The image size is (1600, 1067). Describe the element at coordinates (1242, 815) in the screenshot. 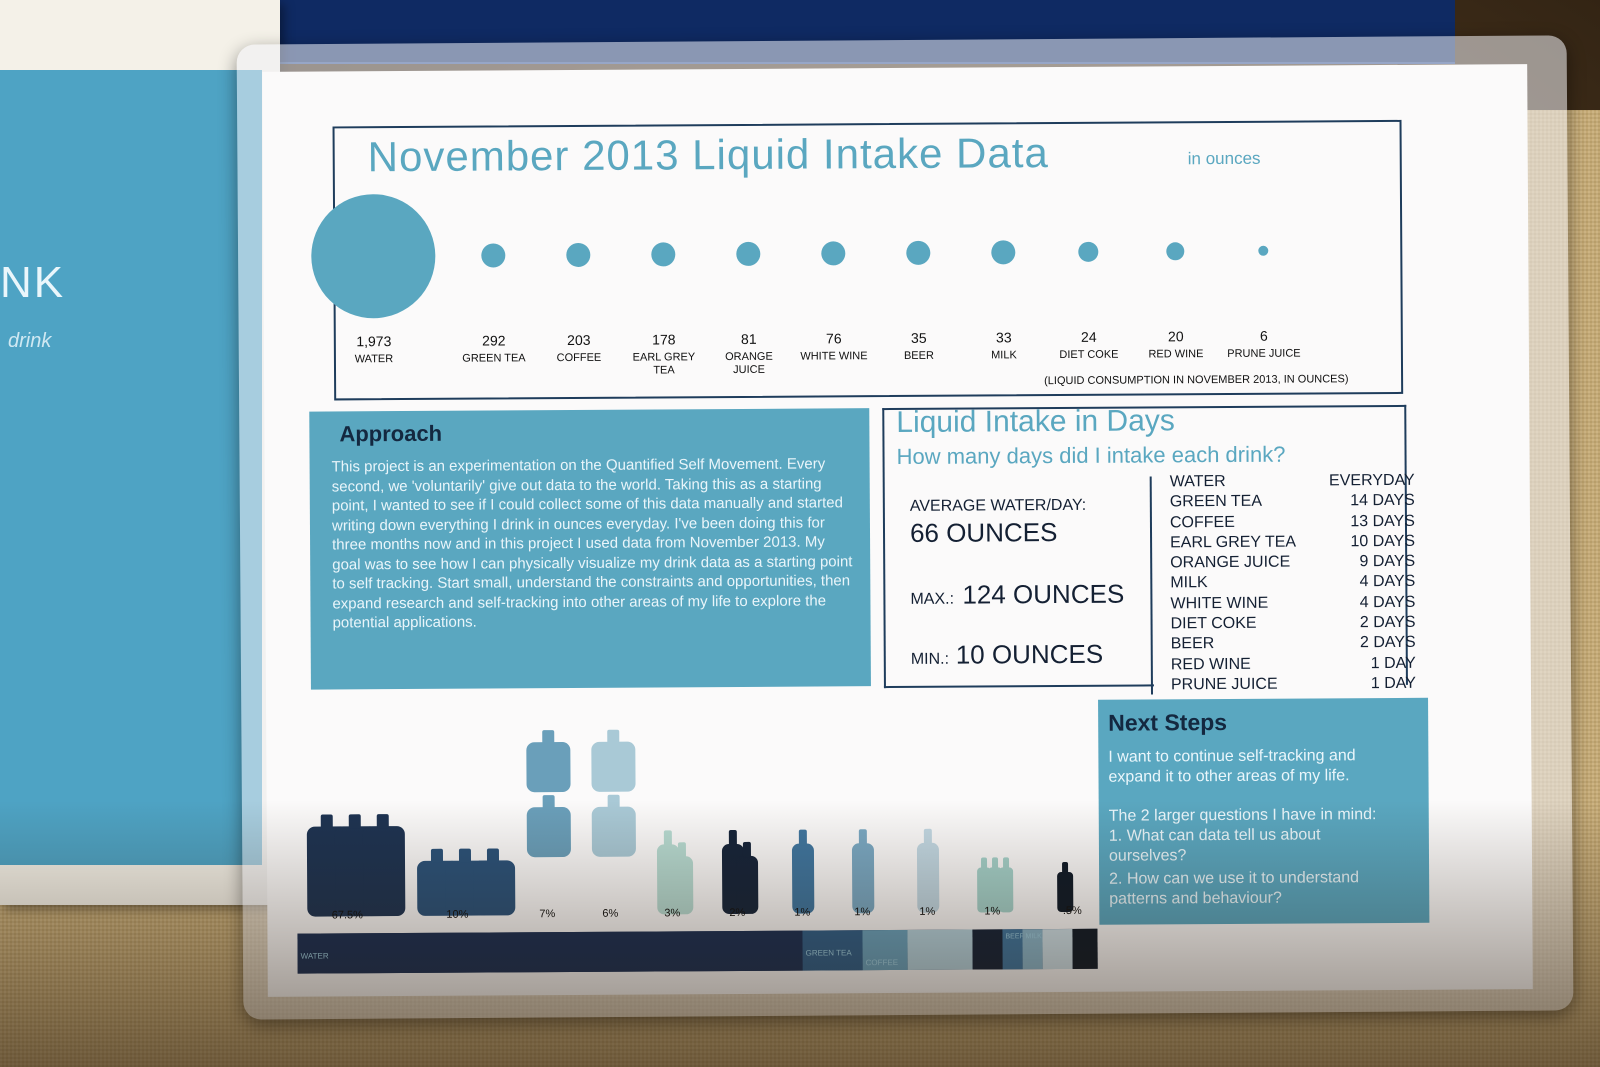

I see `next-steps-line: The 2 larger questions I have in mind:` at that location.